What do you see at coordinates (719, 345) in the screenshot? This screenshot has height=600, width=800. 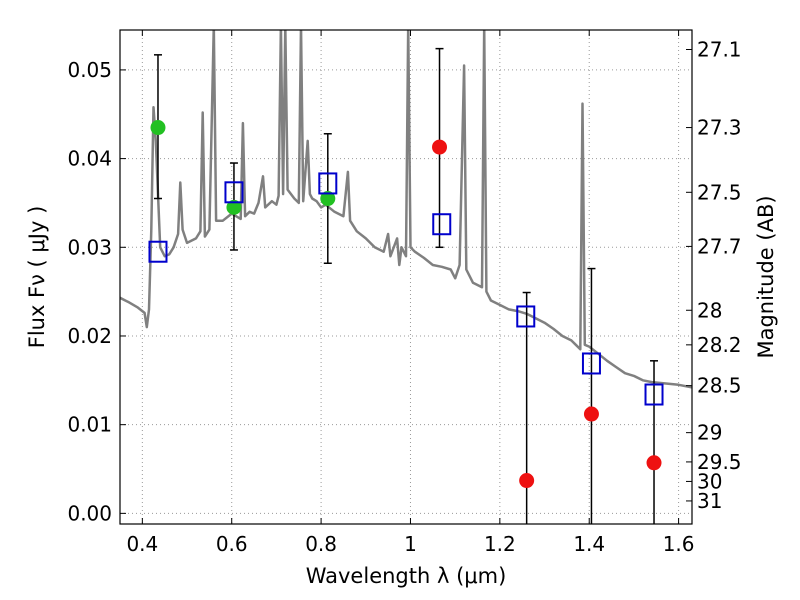 I see `right-tick-label: 28.2` at bounding box center [719, 345].